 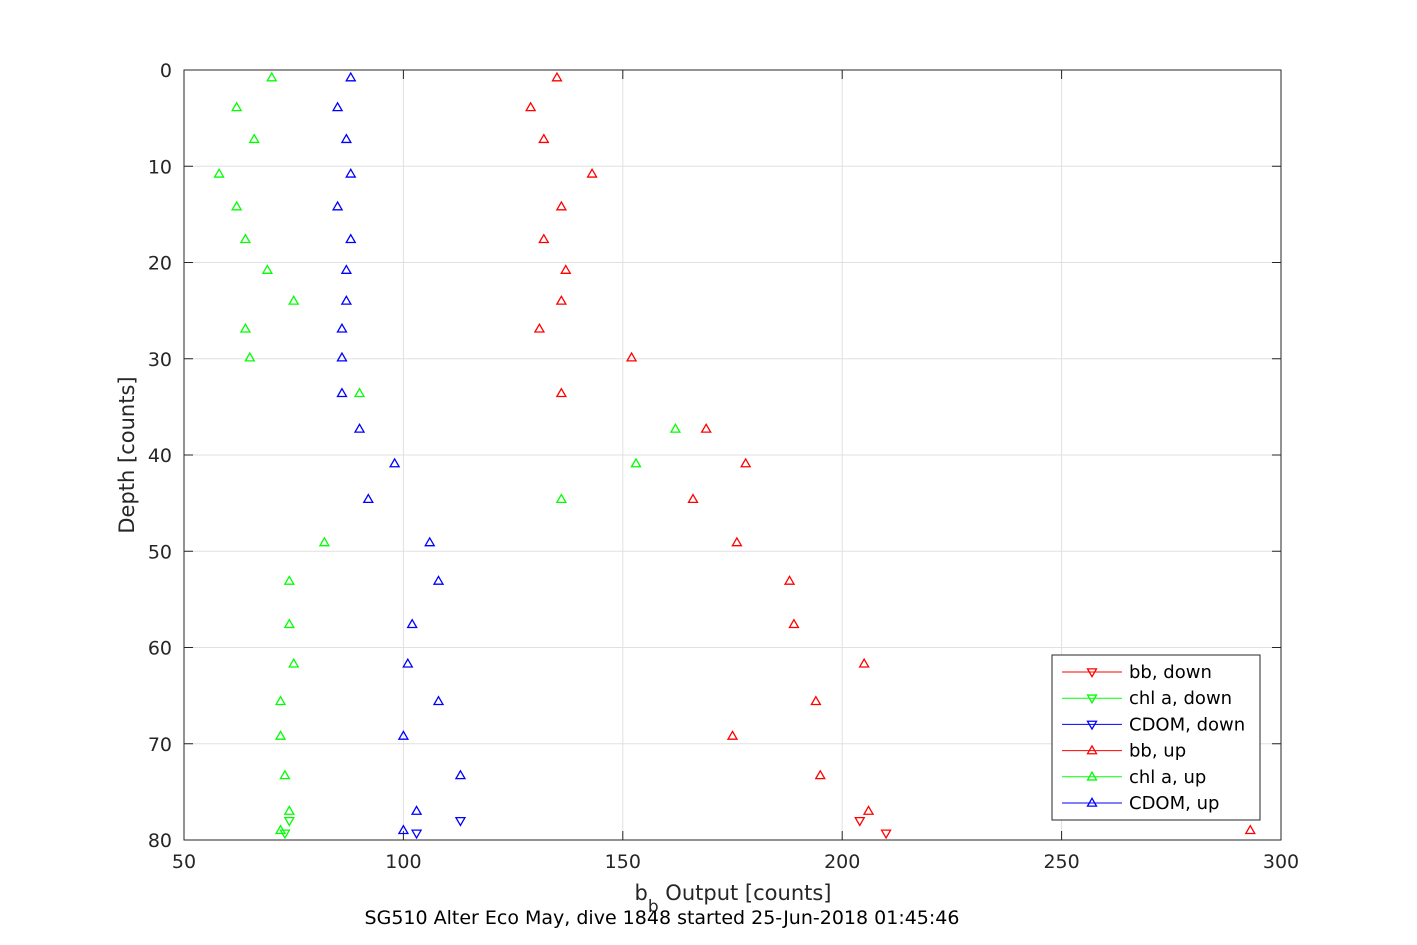 What do you see at coordinates (1174, 803) in the screenshot?
I see `legend-label: CDOM, up` at bounding box center [1174, 803].